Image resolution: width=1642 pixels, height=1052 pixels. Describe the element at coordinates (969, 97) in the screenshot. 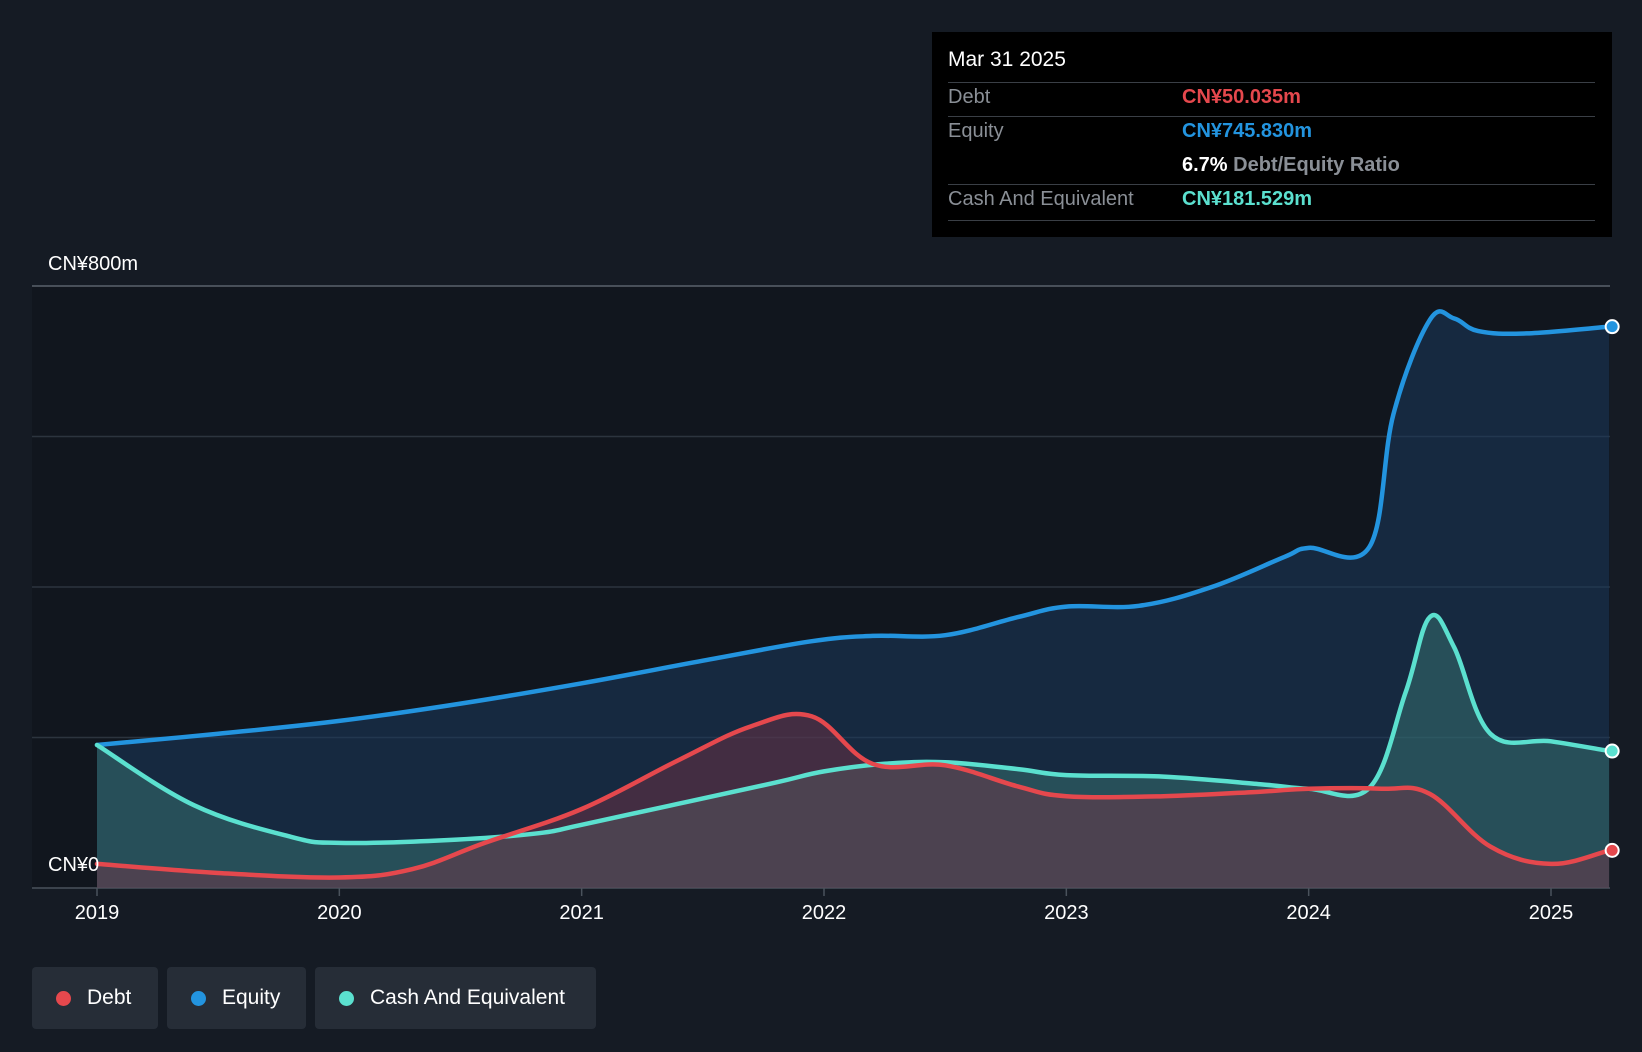

I see `tooltip-debt-label: Debt` at that location.